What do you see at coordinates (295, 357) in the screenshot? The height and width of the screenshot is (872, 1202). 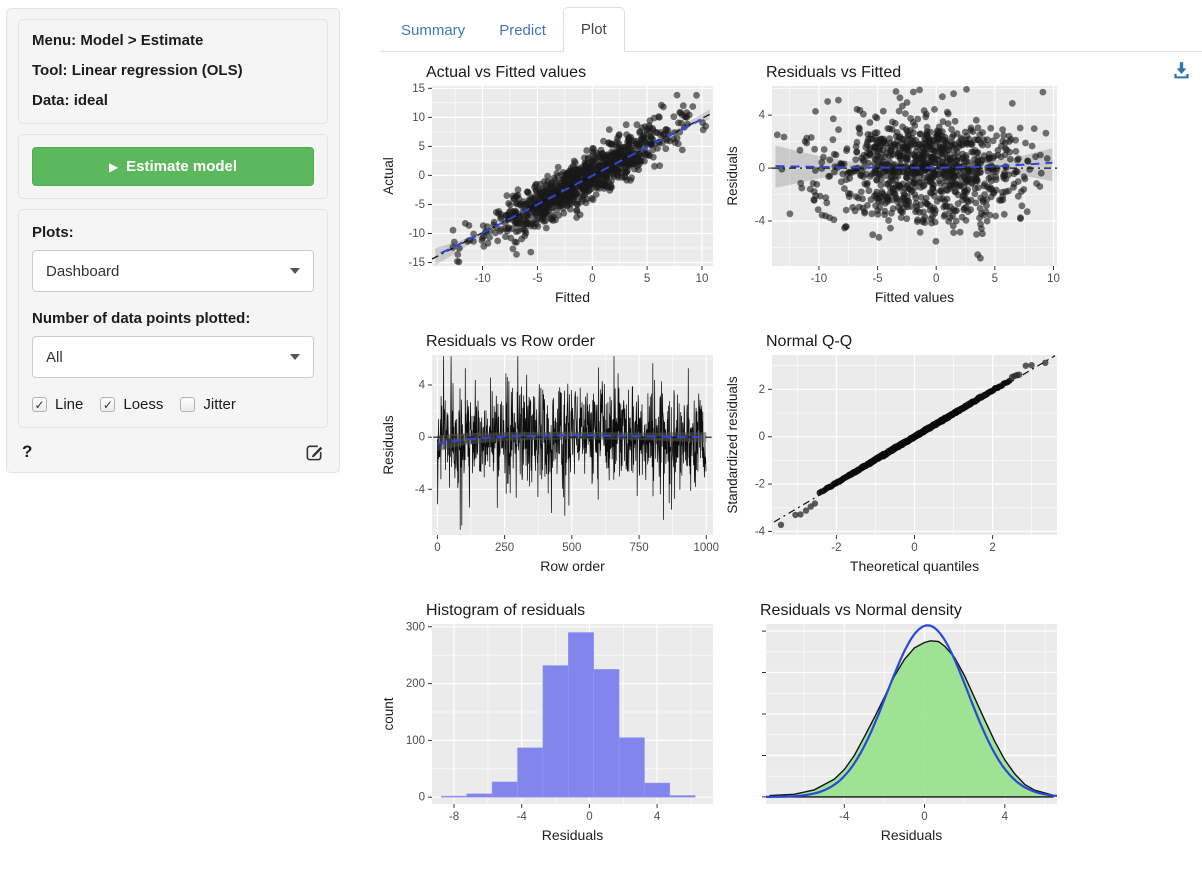 I see `chevron-down-icon` at bounding box center [295, 357].